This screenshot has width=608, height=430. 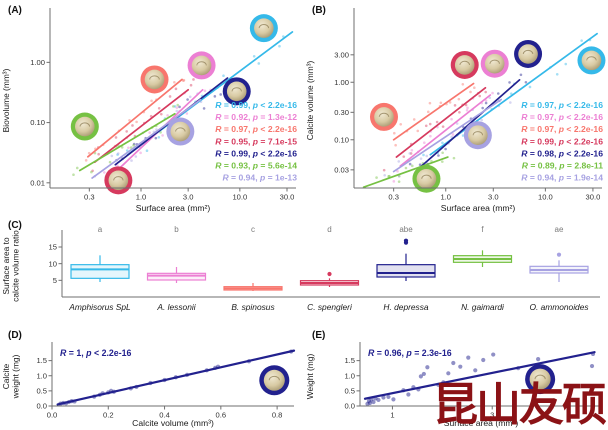 I want to click on x-axis-title: Calcite volume (mm³), so click(x=173, y=423).